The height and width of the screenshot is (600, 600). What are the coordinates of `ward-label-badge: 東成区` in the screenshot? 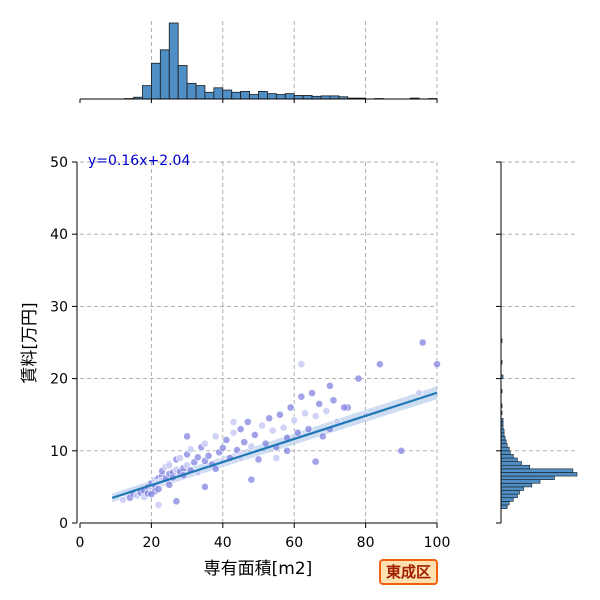 It's located at (409, 572).